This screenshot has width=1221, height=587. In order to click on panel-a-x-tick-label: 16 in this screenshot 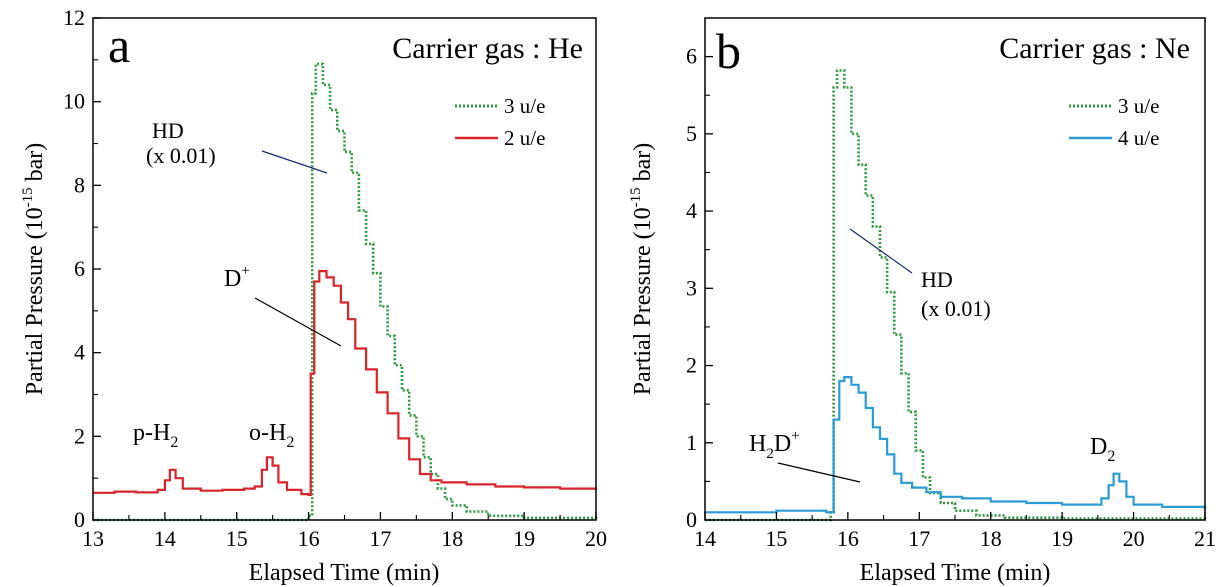, I will do `click(309, 538)`.